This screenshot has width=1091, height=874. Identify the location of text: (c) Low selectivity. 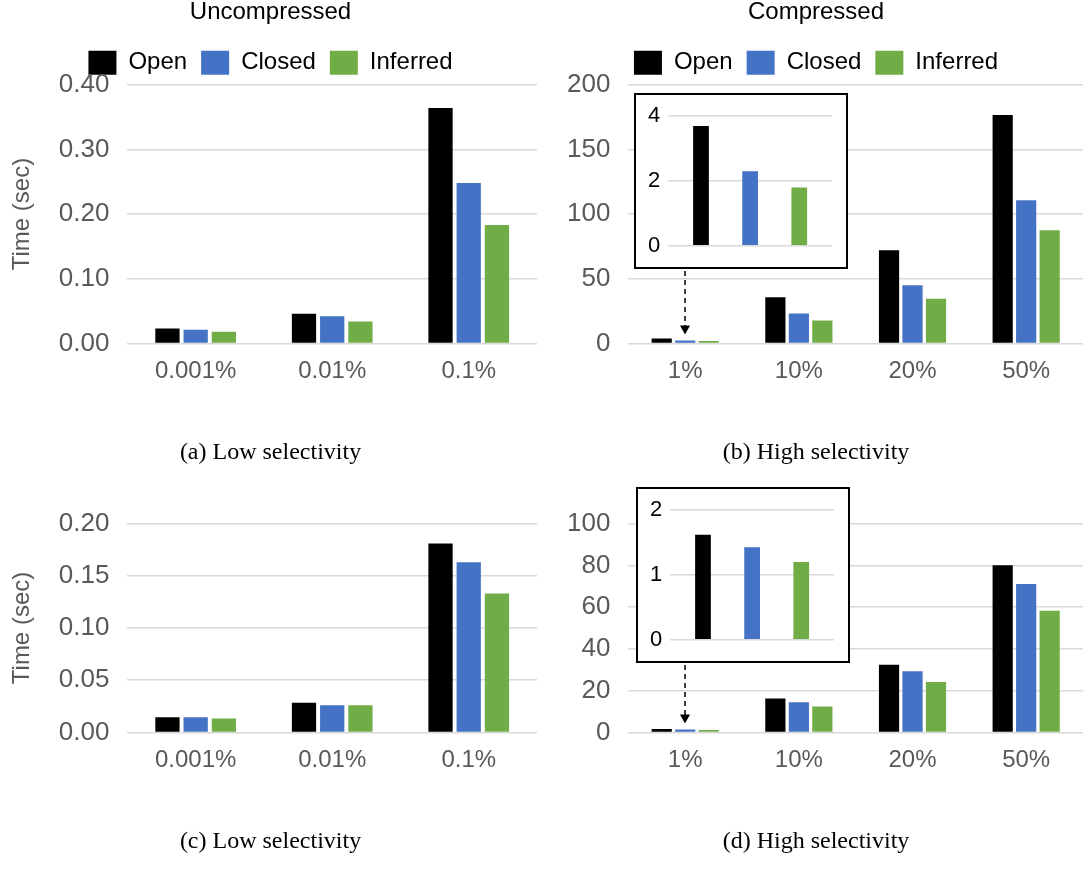
(270, 839).